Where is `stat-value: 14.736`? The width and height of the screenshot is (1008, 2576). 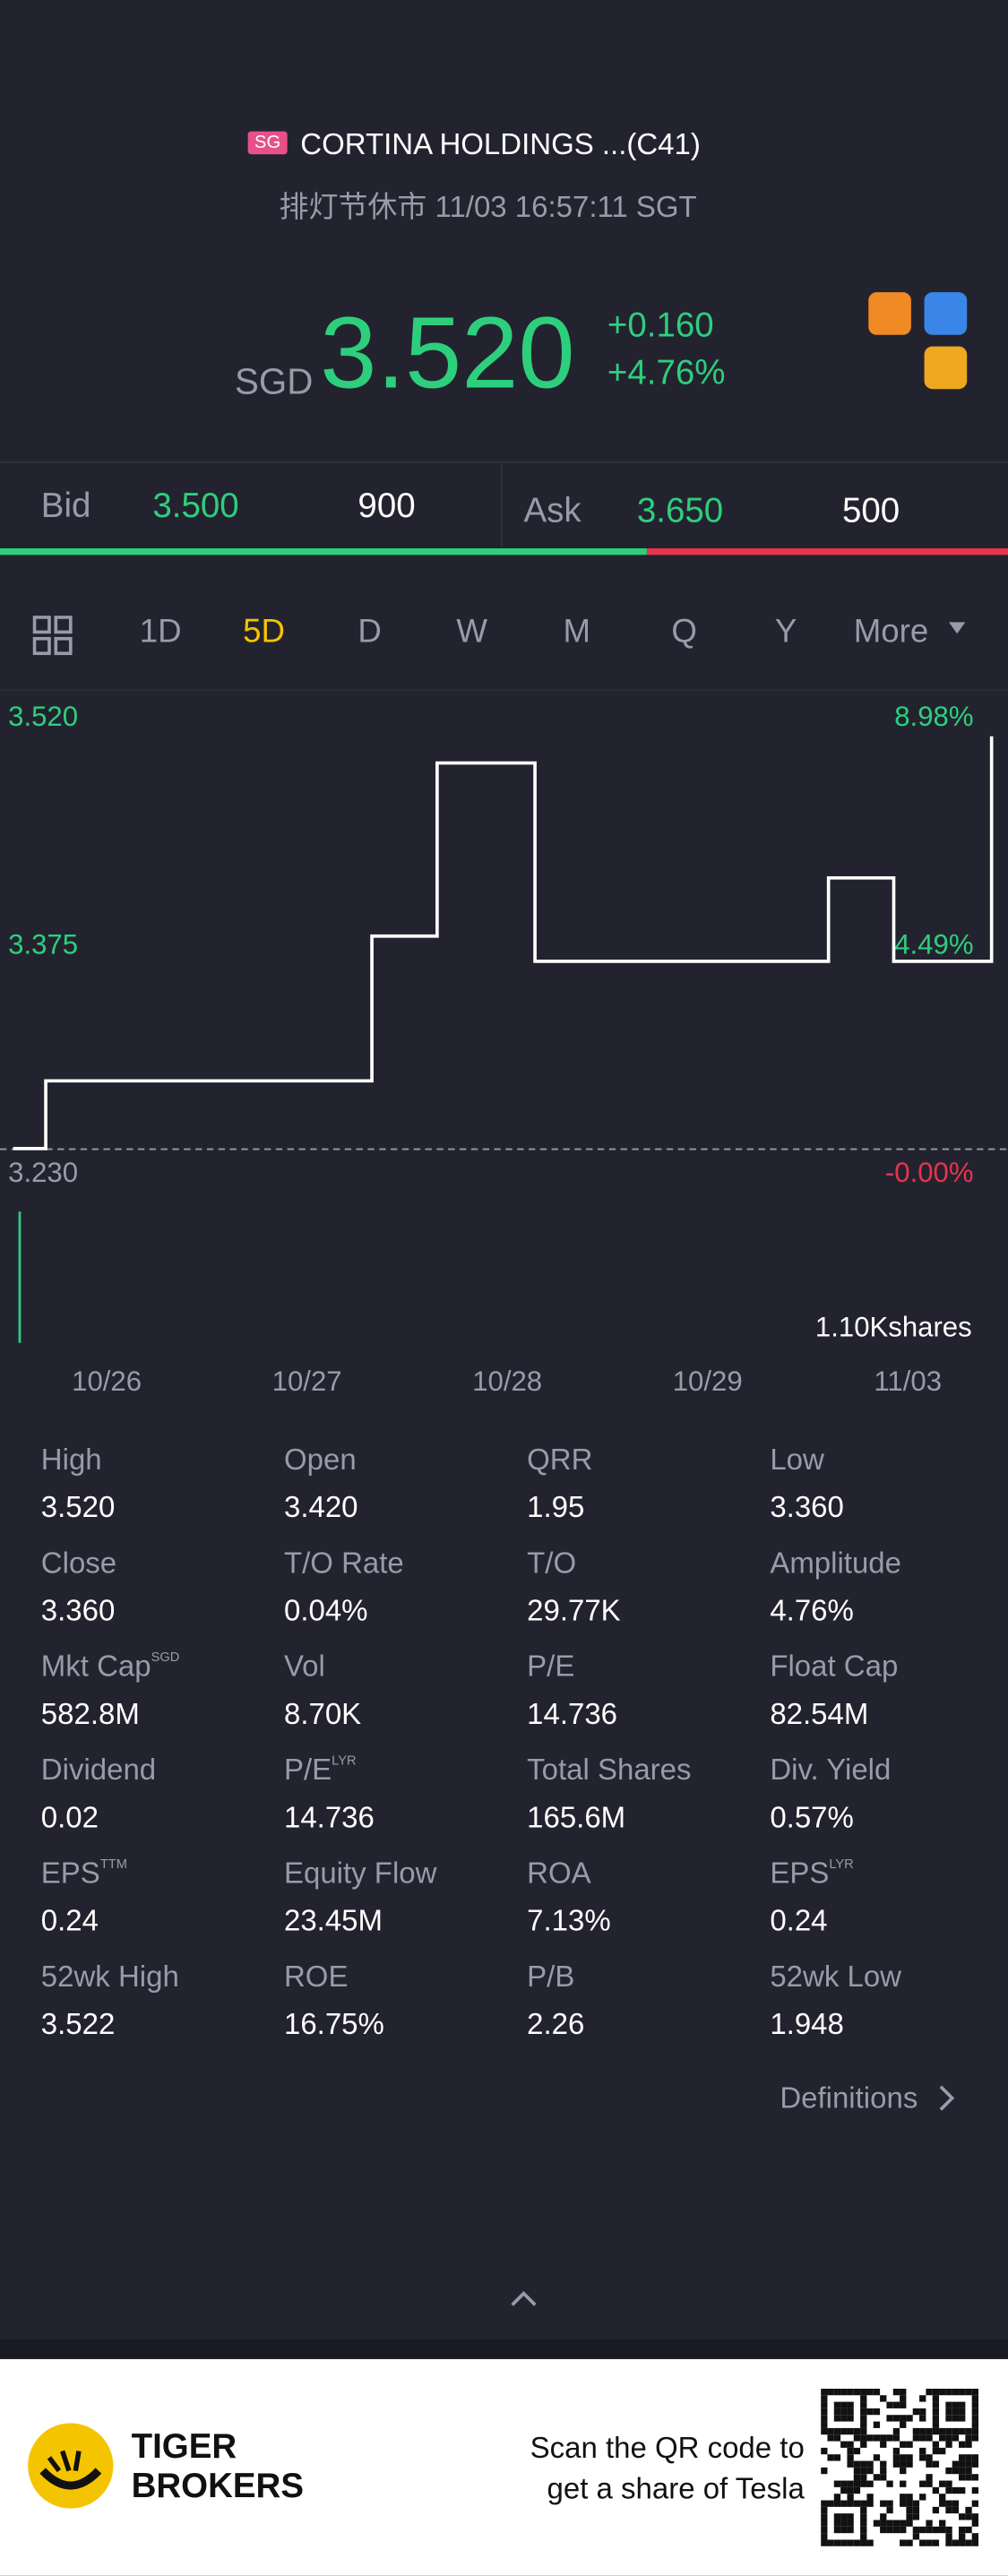 stat-value: 14.736 is located at coordinates (572, 1714).